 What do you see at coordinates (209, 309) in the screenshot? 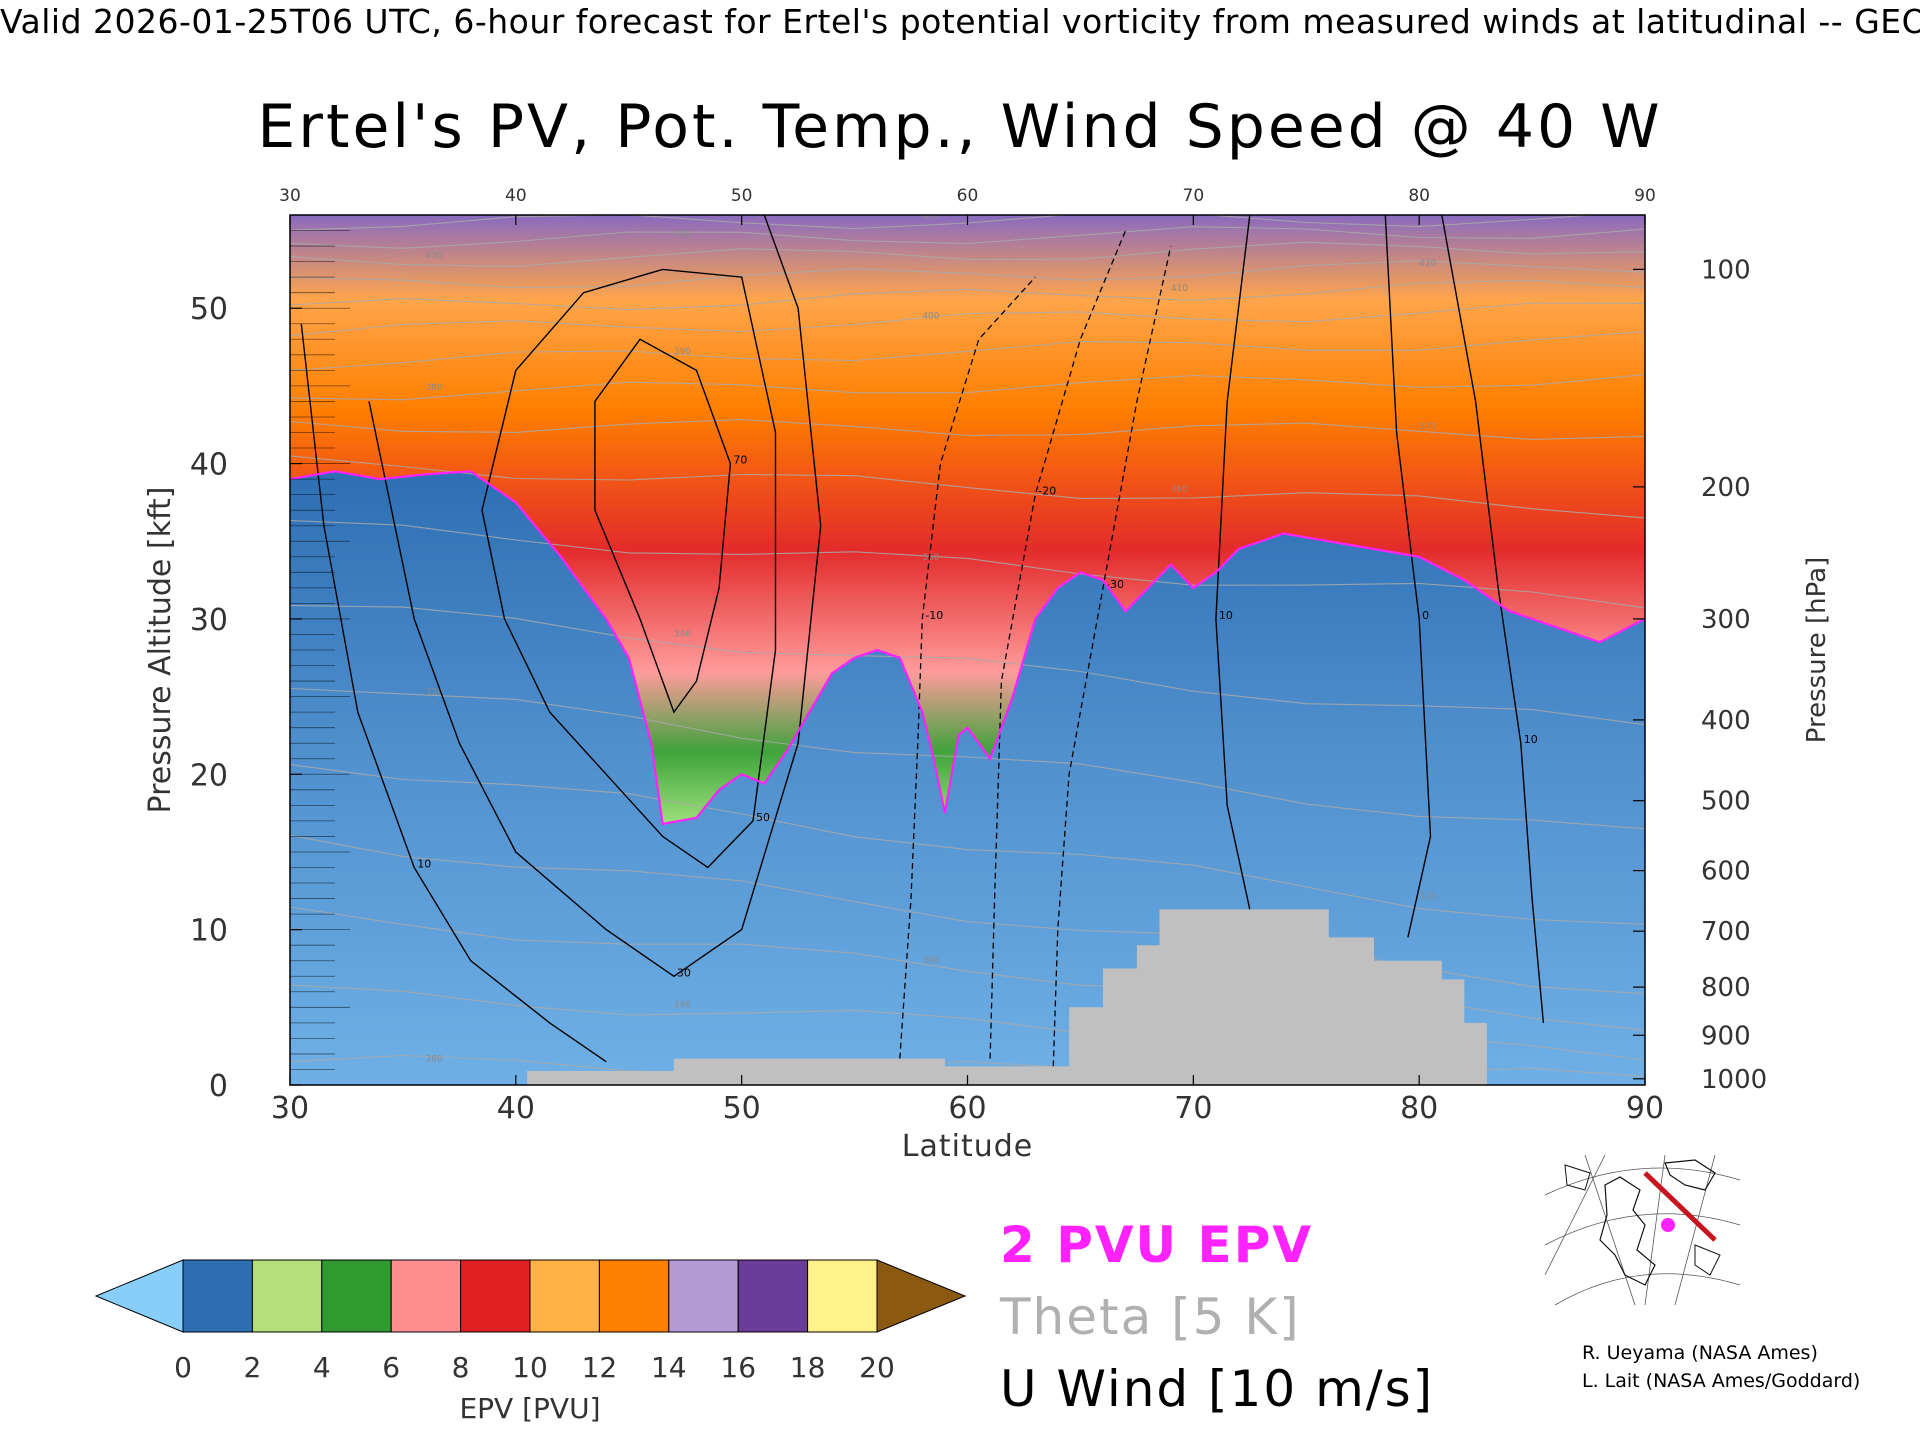
I see `y-tick-label: 50` at bounding box center [209, 309].